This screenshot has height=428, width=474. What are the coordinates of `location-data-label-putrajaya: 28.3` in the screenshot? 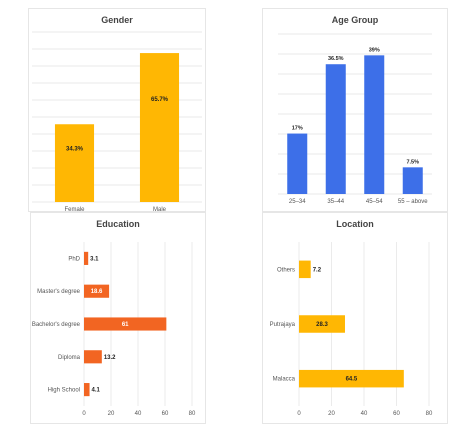 It's located at (322, 325).